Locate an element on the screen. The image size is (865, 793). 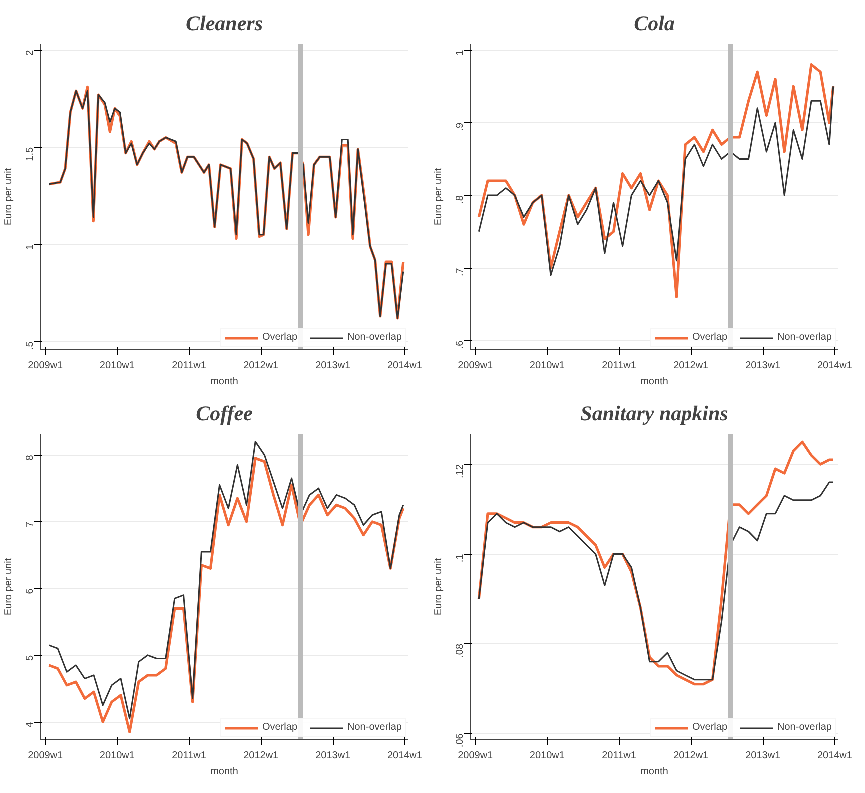
y-tick-label: 4 is located at coordinates (30, 725).